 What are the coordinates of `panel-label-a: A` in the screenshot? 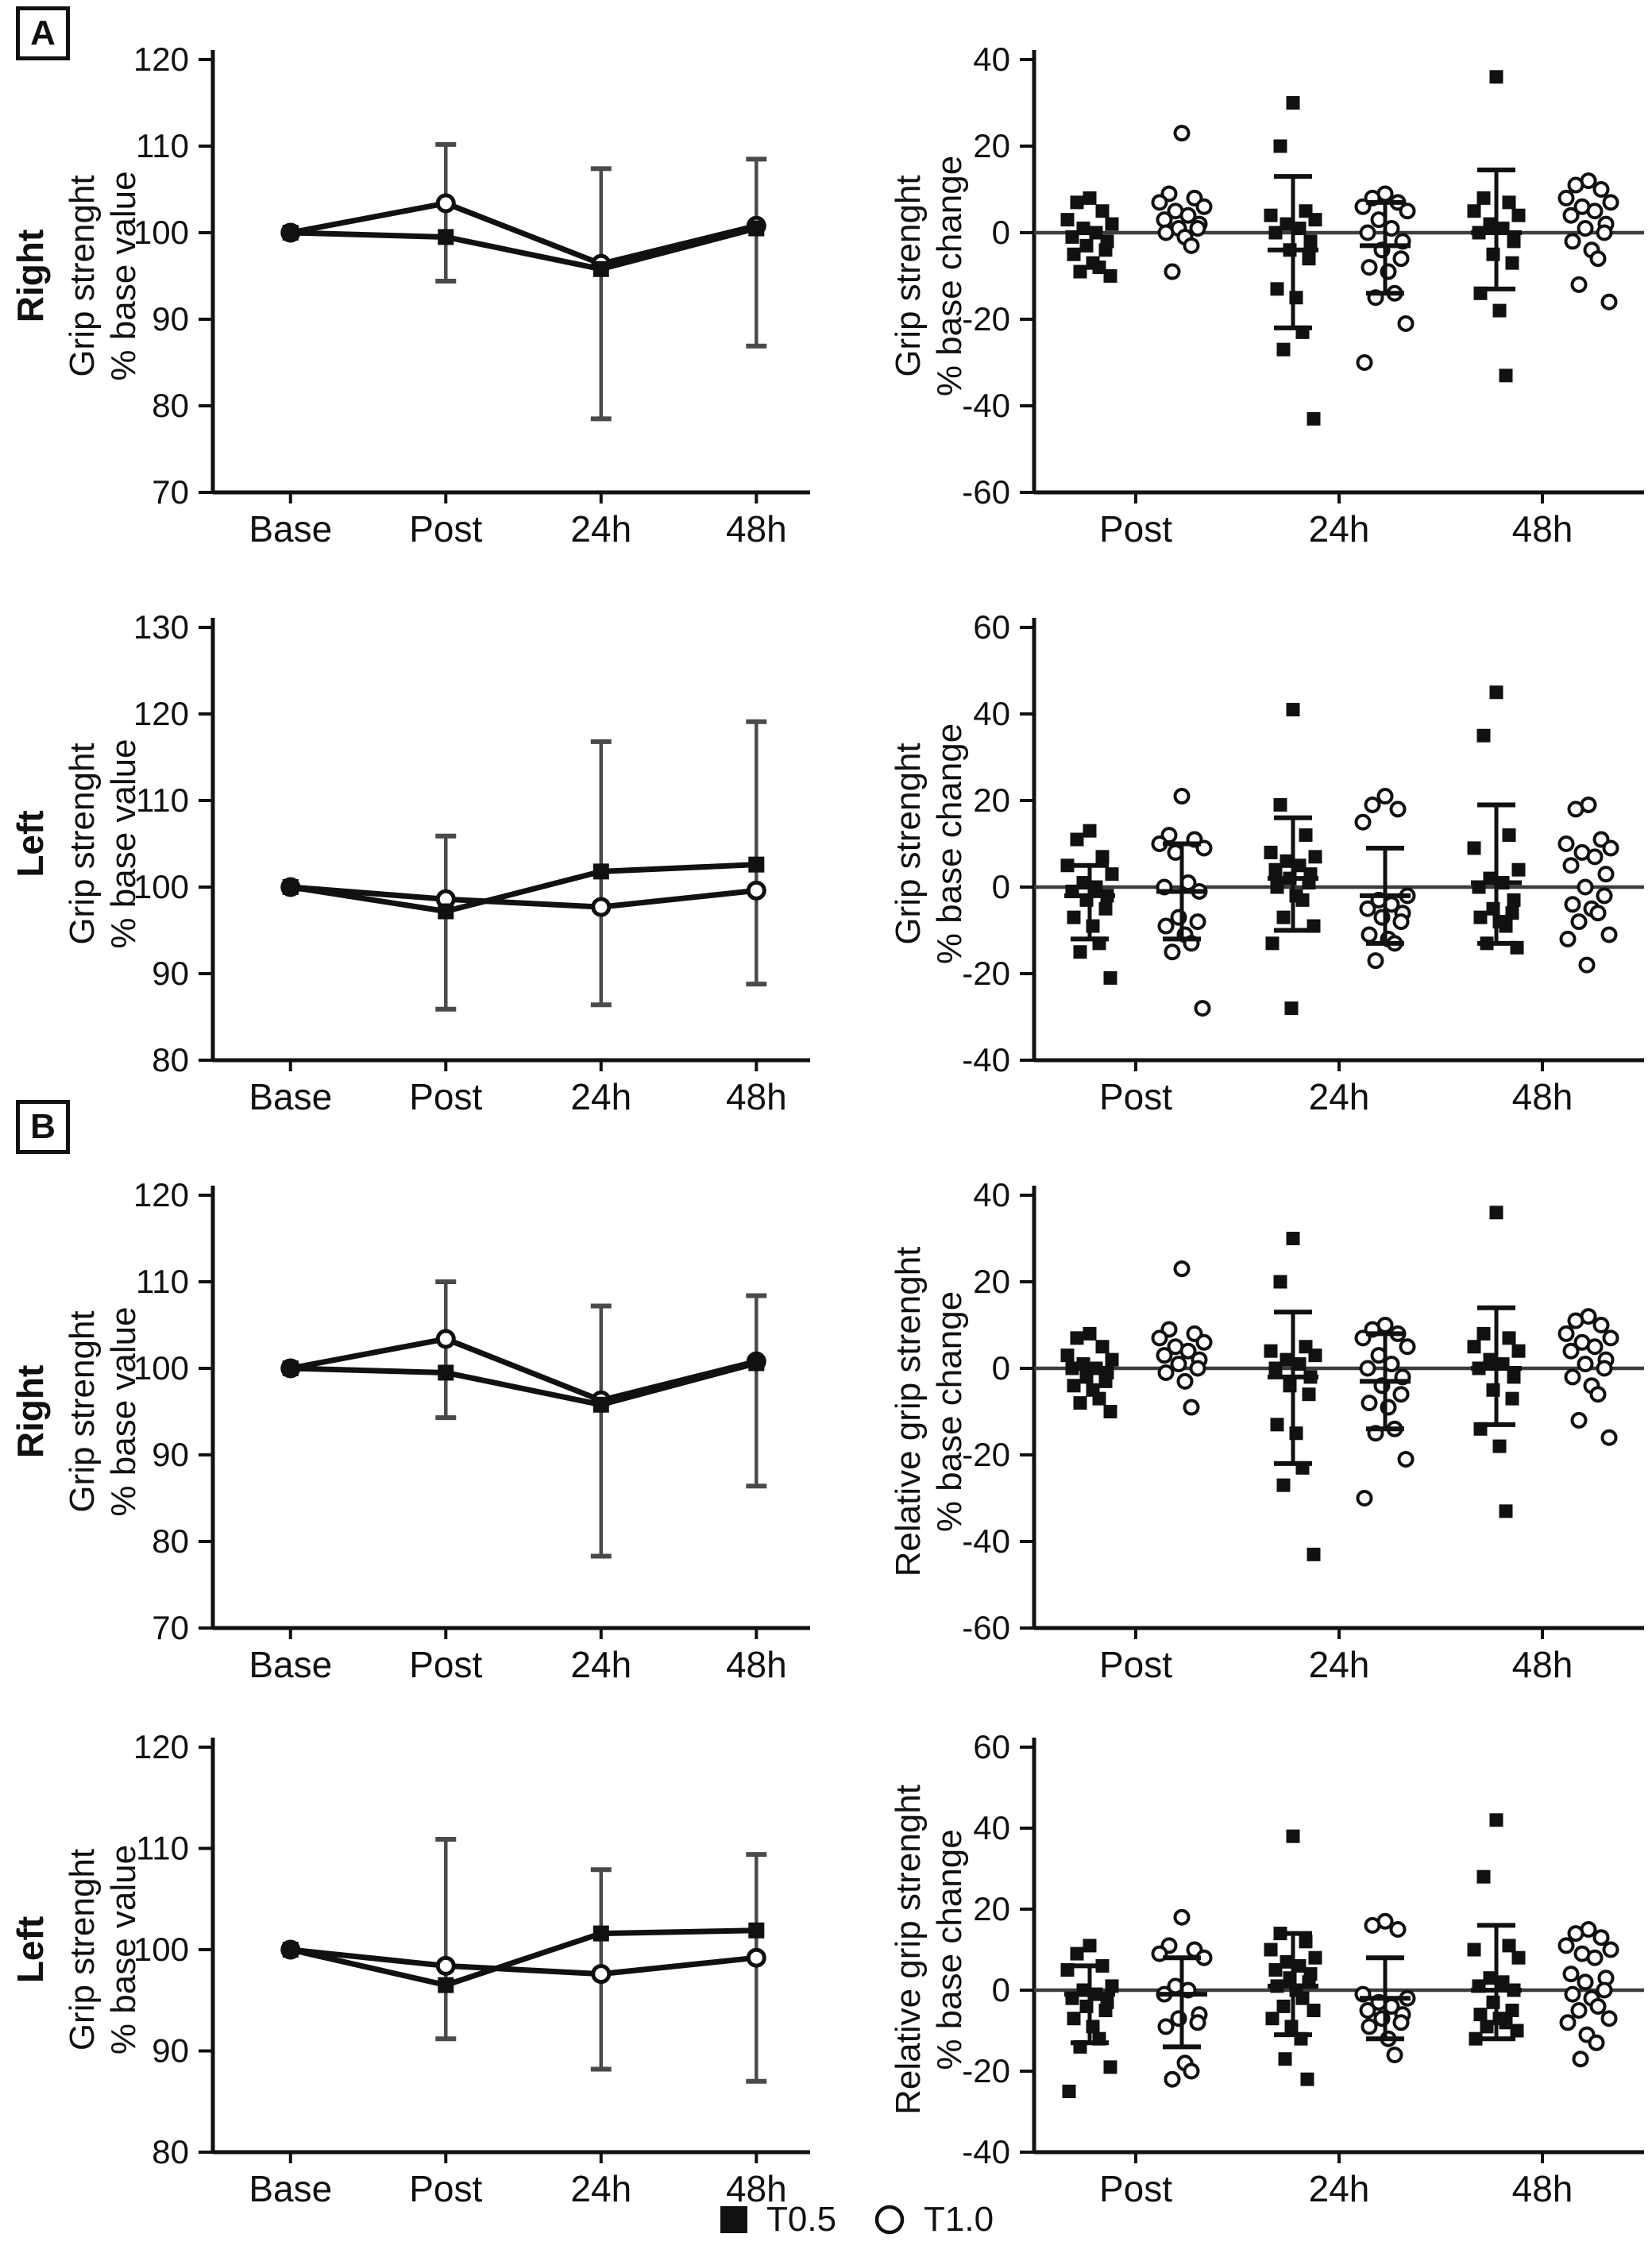 It's located at (43, 33).